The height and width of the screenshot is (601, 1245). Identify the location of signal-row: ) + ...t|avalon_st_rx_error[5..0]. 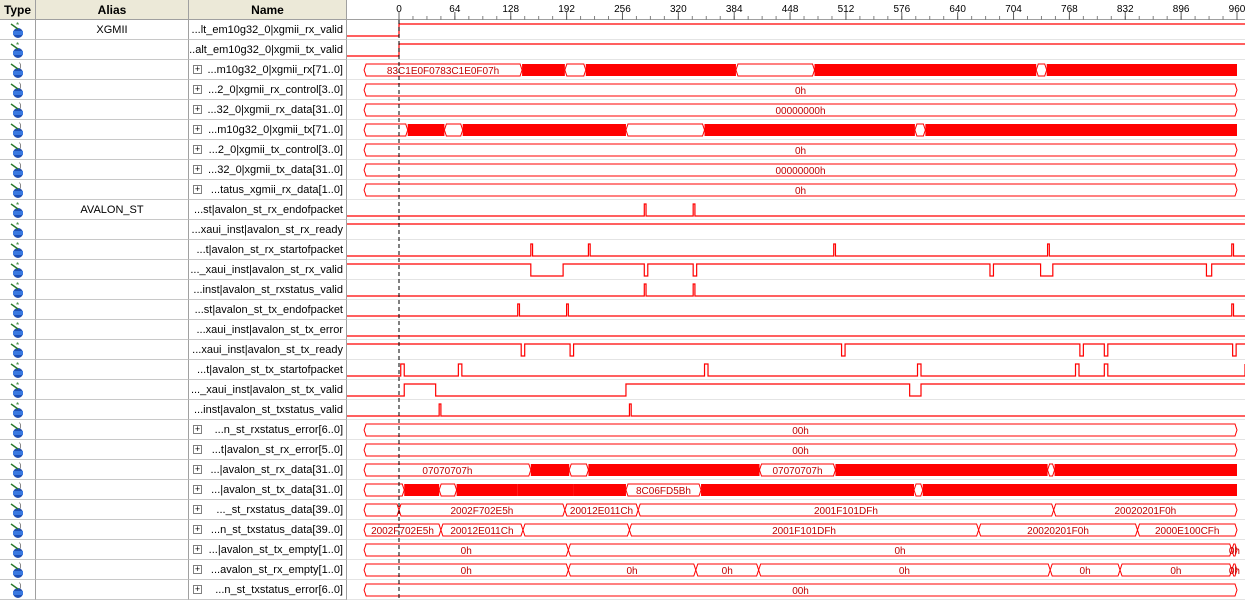
(622, 450).